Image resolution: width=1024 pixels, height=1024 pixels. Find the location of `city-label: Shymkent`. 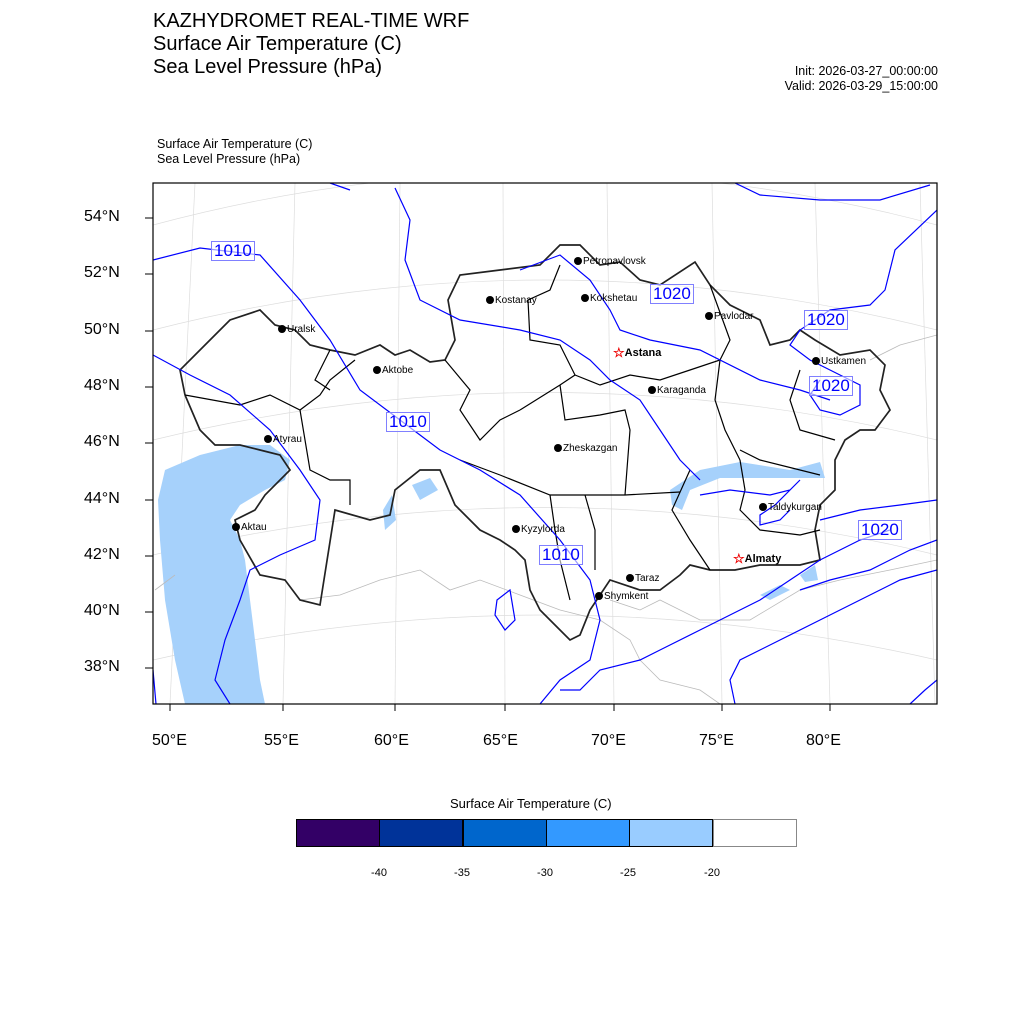

city-label: Shymkent is located at coordinates (626, 596).